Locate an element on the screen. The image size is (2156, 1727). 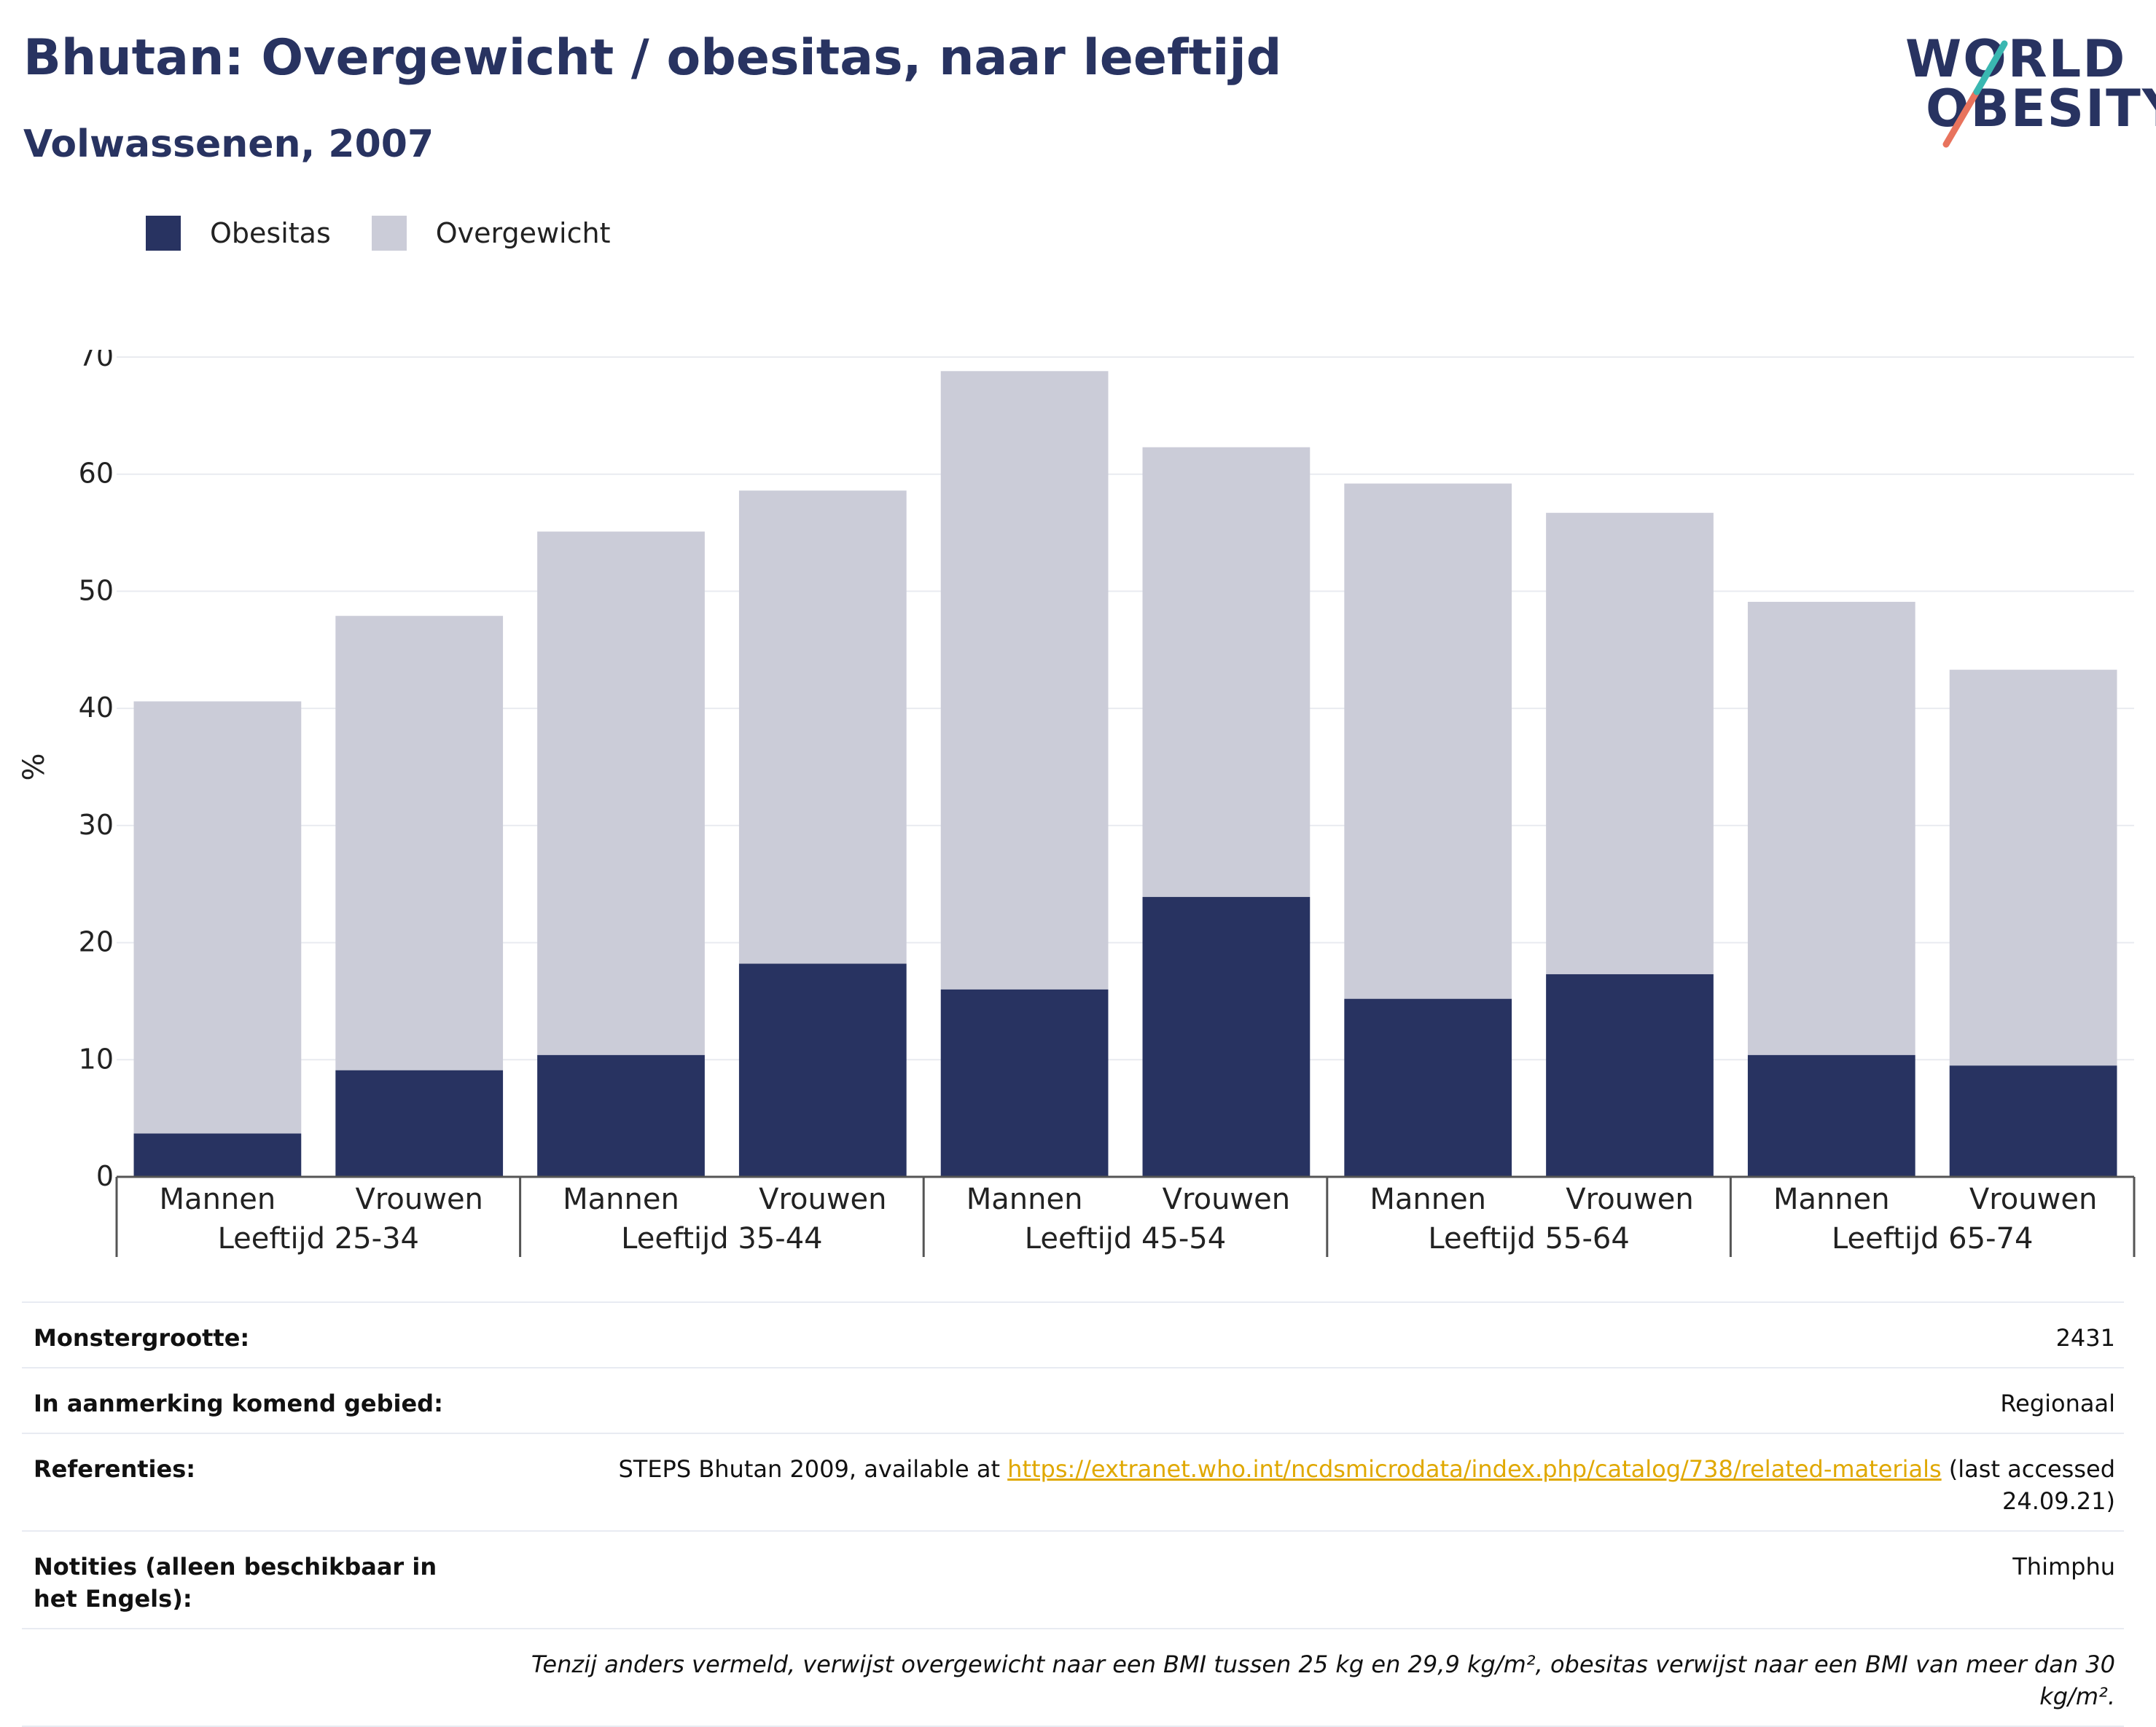
group-label: Leeftijd 65-74 is located at coordinates (1933, 1239).